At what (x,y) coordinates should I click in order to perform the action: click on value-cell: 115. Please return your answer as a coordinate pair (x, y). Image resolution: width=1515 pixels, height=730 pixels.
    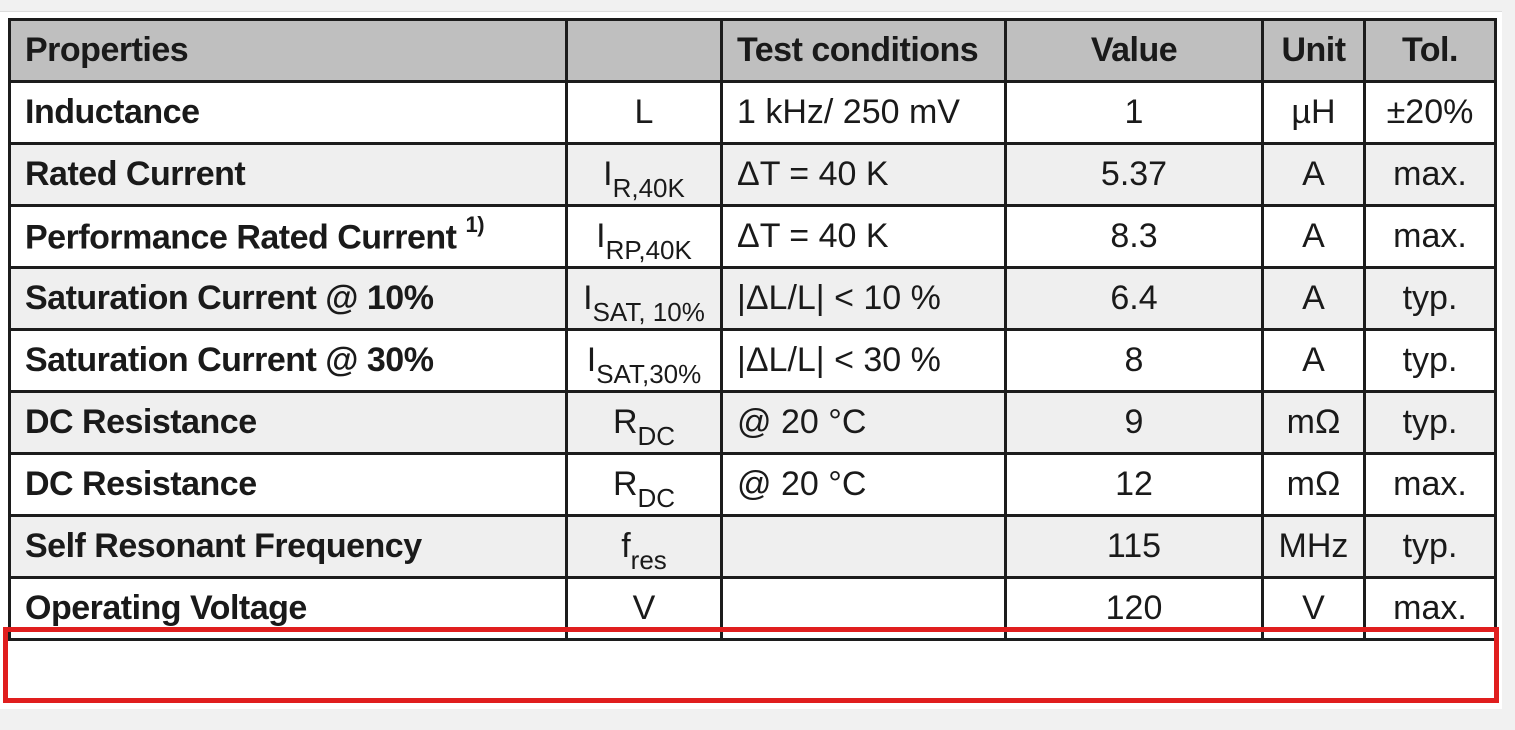
    Looking at the image, I should click on (1134, 546).